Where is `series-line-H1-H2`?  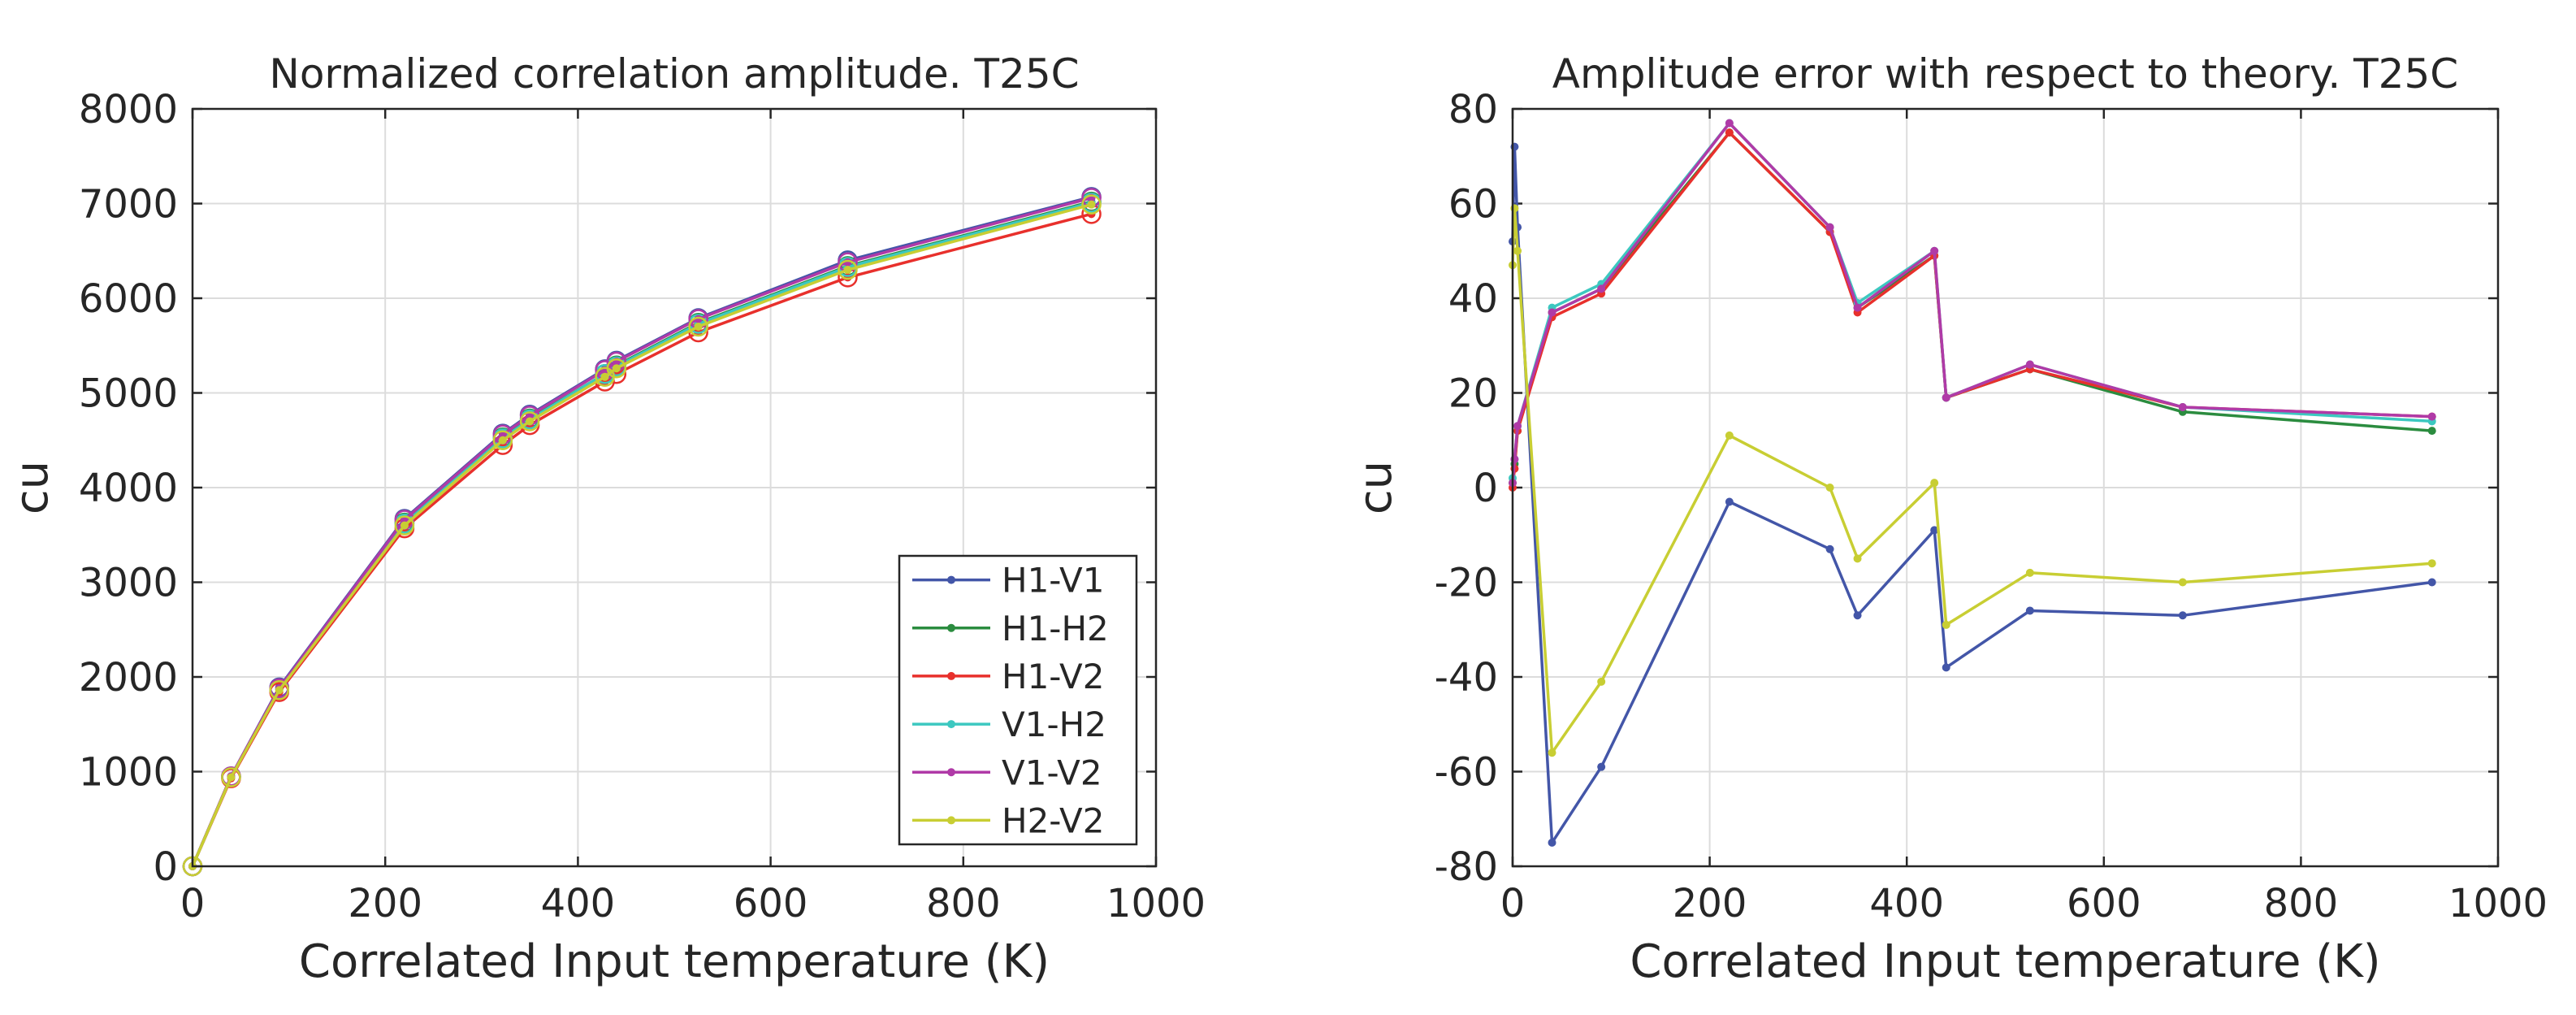 series-line-H1-H2 is located at coordinates (1972, 307).